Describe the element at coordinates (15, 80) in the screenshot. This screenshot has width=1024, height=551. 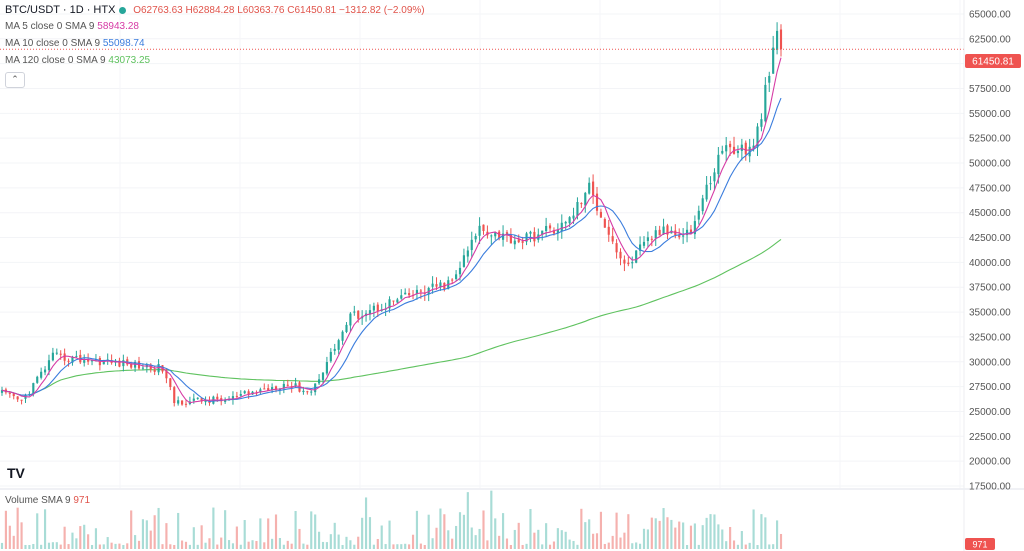
I see `collapse-legend-button: ⌃` at that location.